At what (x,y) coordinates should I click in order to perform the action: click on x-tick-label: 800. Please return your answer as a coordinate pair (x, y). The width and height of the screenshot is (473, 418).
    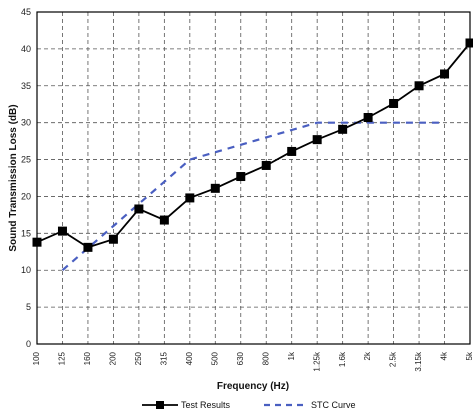
    Looking at the image, I should click on (265, 358).